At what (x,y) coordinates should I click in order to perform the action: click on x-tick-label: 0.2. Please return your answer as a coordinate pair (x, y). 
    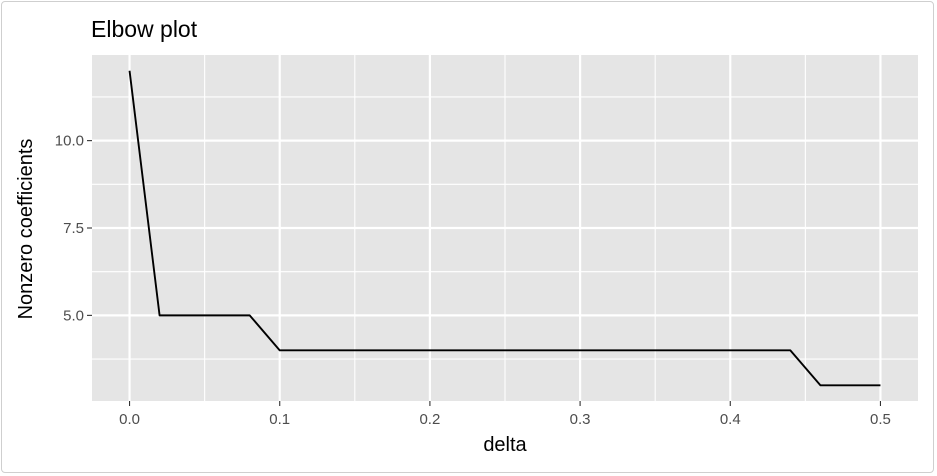
    Looking at the image, I should click on (429, 419).